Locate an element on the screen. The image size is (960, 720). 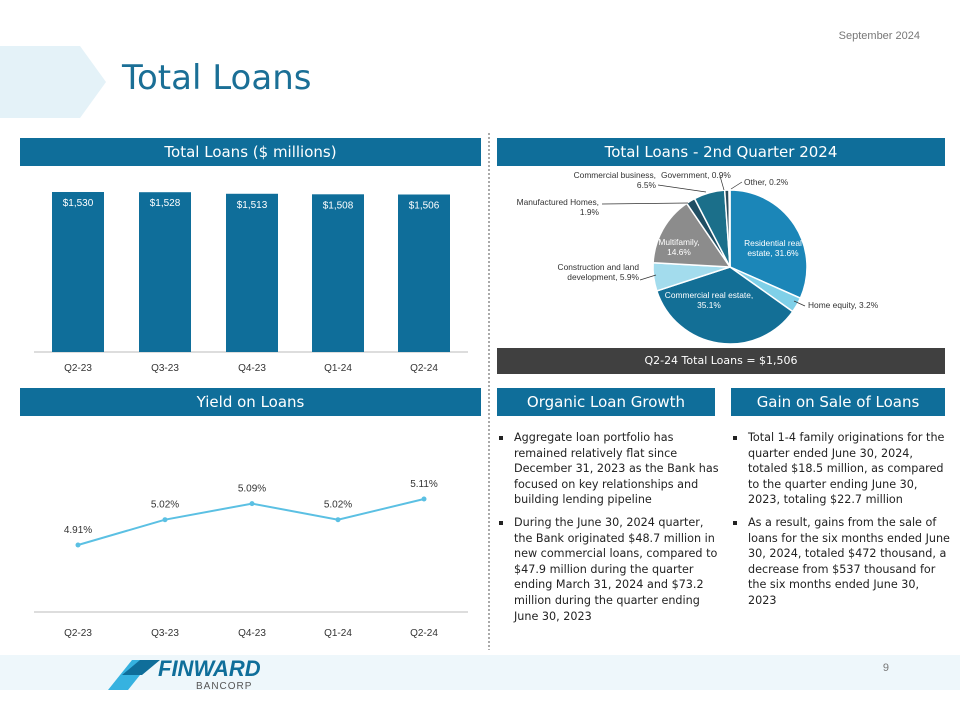
panel-header: Gain on Sale of Loans is located at coordinates (838, 402).